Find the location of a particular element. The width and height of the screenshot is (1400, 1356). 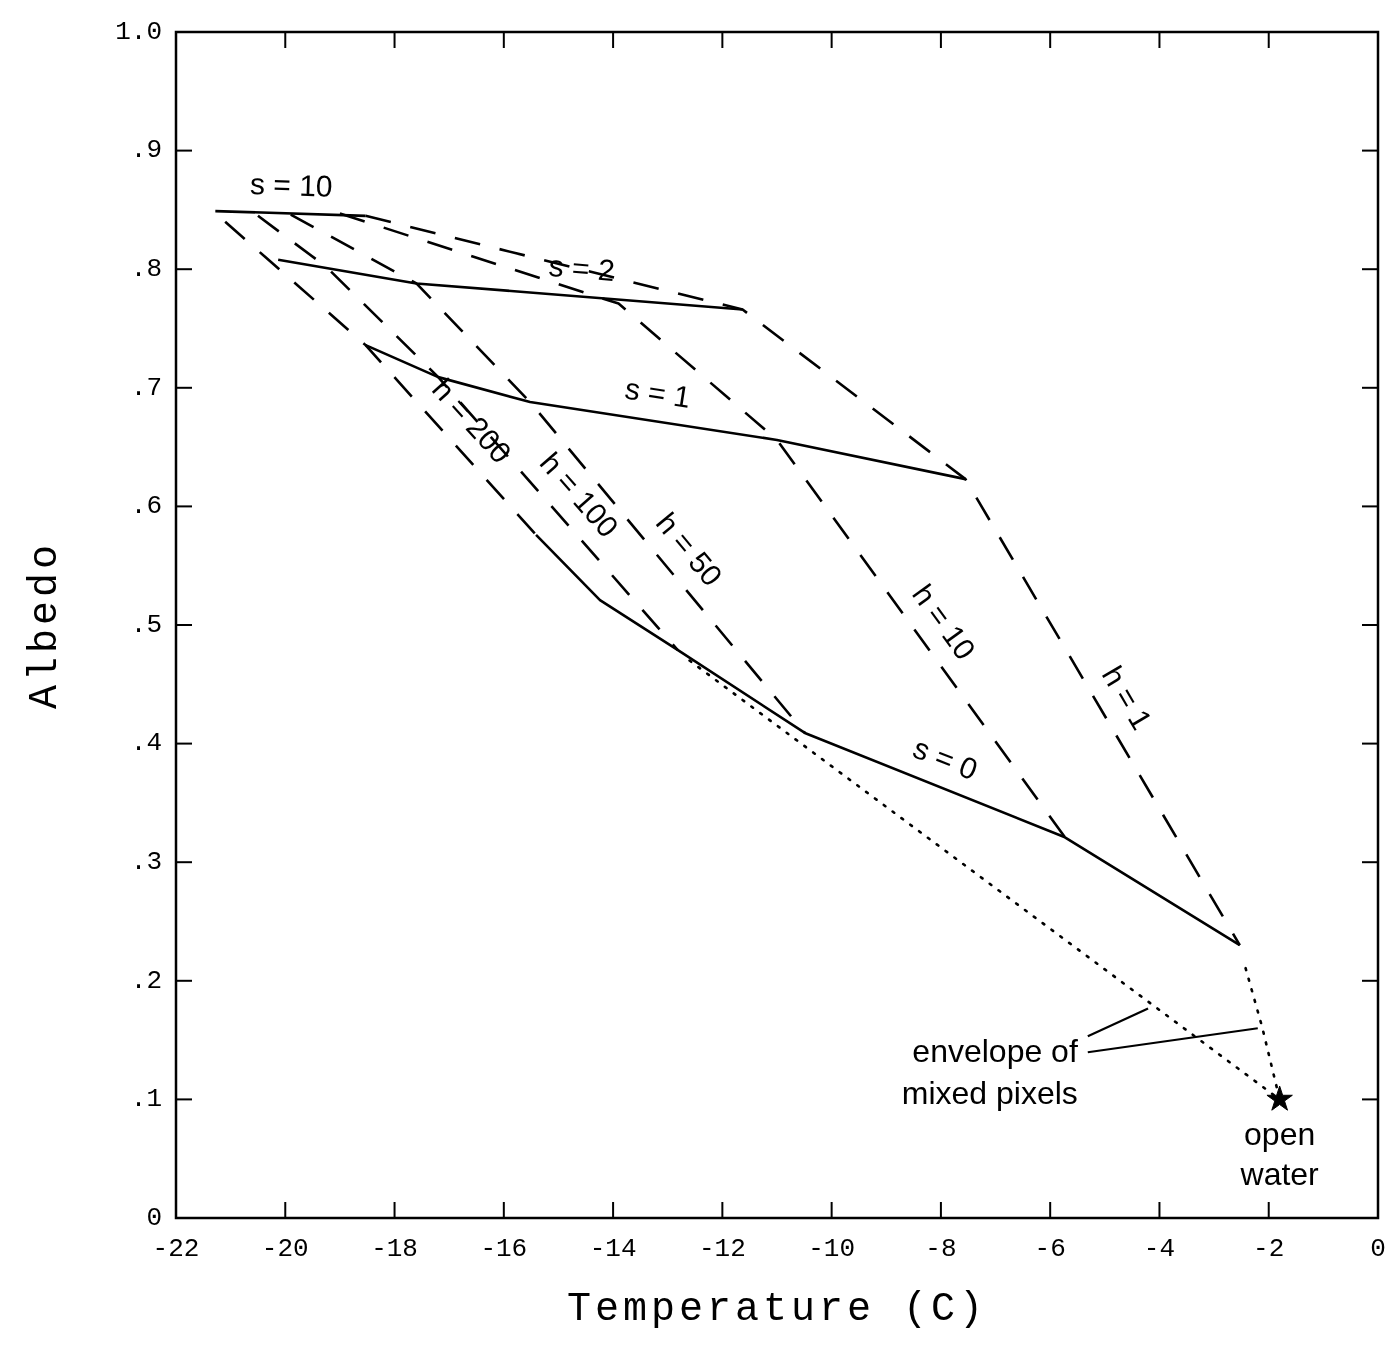

y-tick-label: .1 is located at coordinates (146, 1099).